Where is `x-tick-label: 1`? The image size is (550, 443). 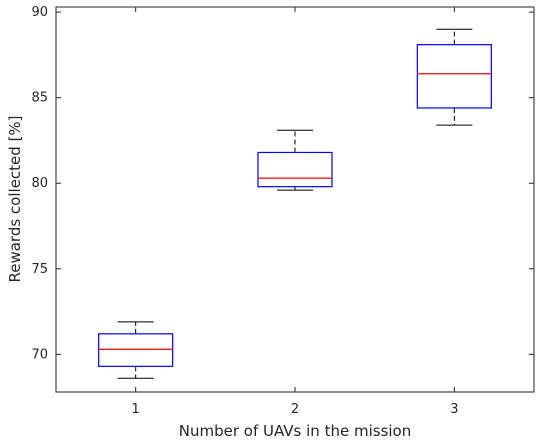
x-tick-label: 1 is located at coordinates (136, 409).